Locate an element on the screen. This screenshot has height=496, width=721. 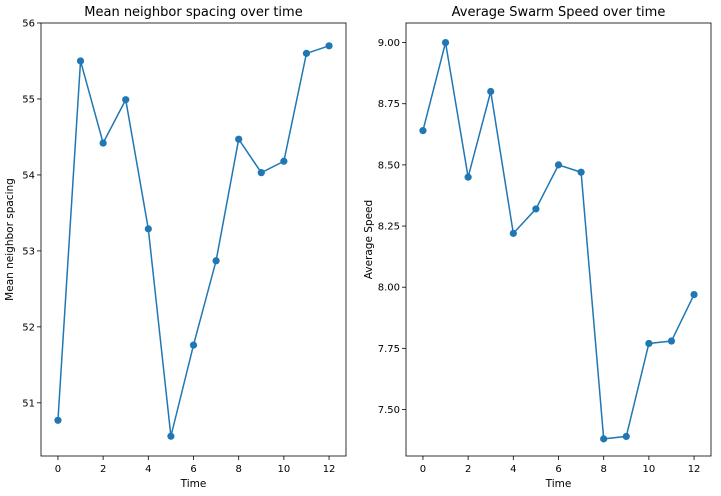
y-tick-label: 52 is located at coordinates (28, 327).